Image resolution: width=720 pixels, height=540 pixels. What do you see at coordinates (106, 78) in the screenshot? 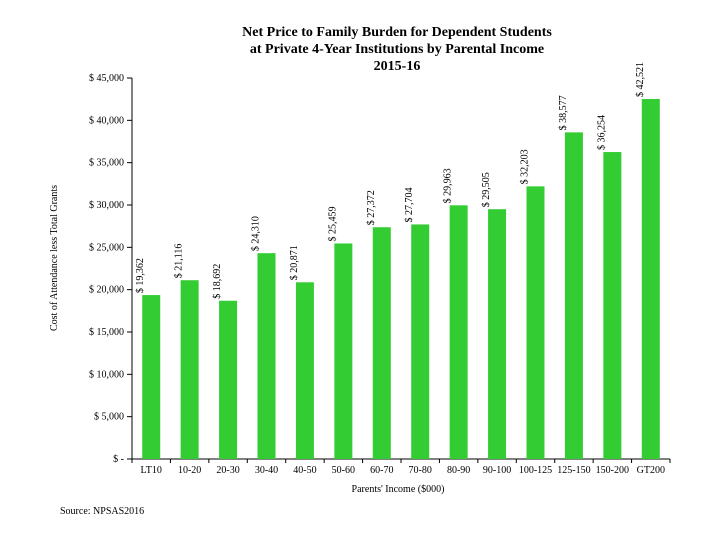
I see `y-tick-label: $ 45,000` at bounding box center [106, 78].